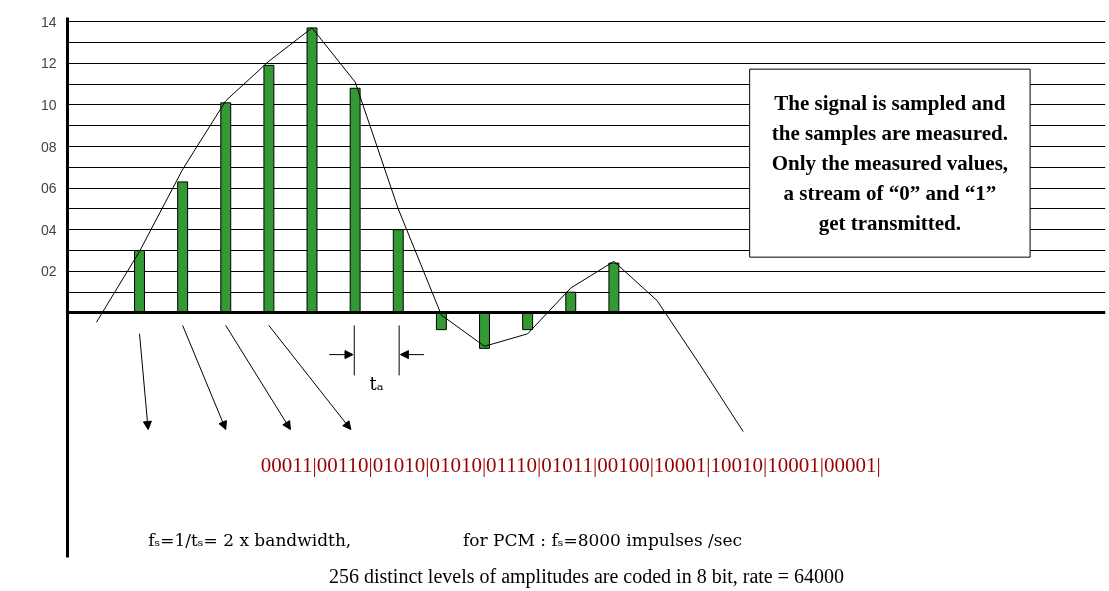  I want to click on y-tick-label: 10, so click(48, 104).